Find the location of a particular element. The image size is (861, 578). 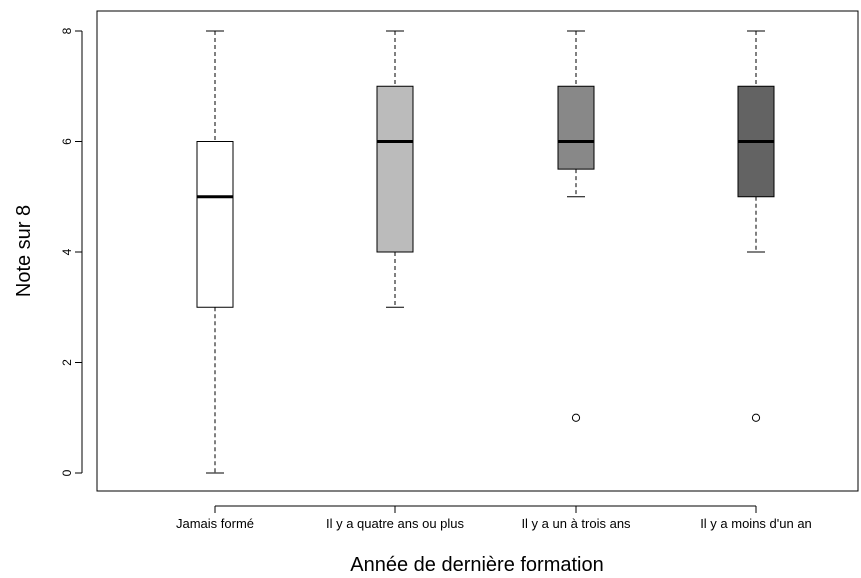

x-axis-title: Année de dernière formation is located at coordinates (477, 565).